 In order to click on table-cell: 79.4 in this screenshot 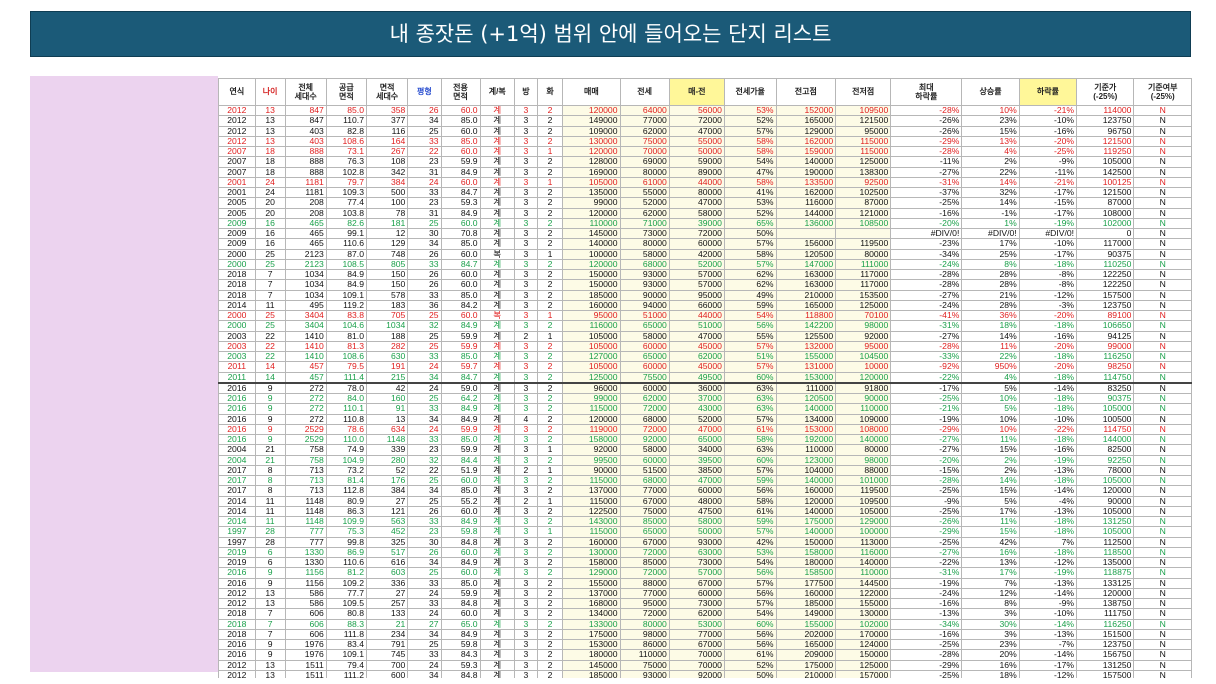, I will do `click(346, 665)`.